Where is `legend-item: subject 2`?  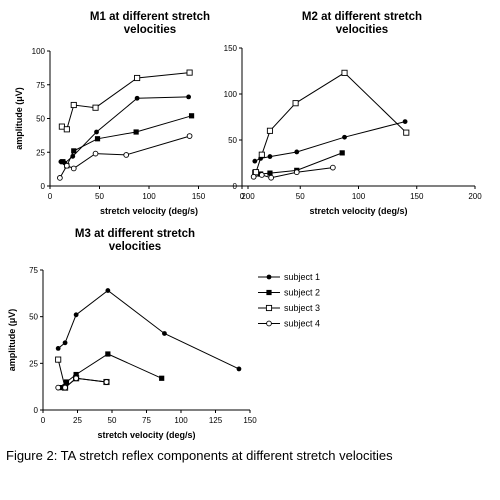 legend-item: subject 2 is located at coordinates (289, 293).